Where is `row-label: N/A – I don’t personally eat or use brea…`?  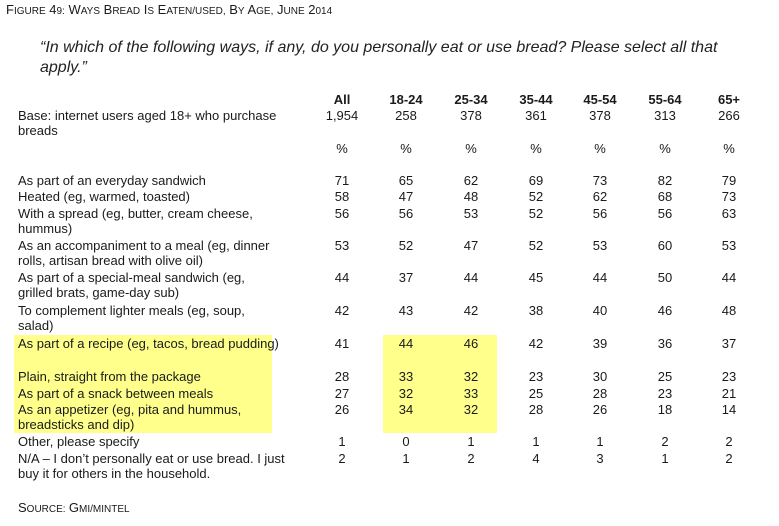
row-label: N/A – I don’t personally eat or use brea… is located at coordinates (151, 466).